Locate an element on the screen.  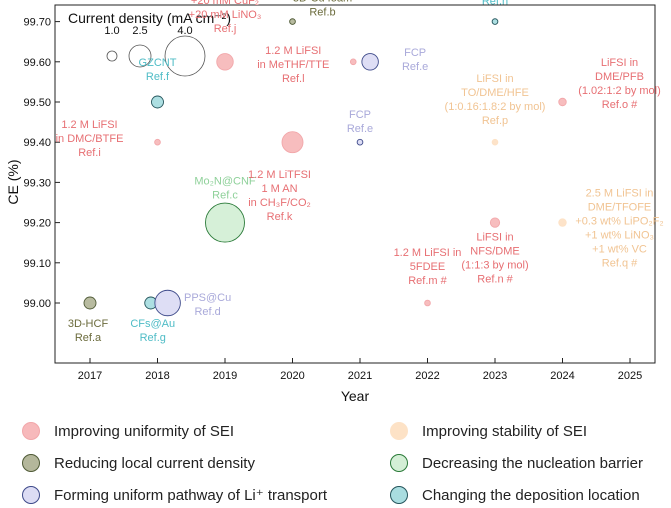
size-legend-label: 4.0 is located at coordinates (184, 31).